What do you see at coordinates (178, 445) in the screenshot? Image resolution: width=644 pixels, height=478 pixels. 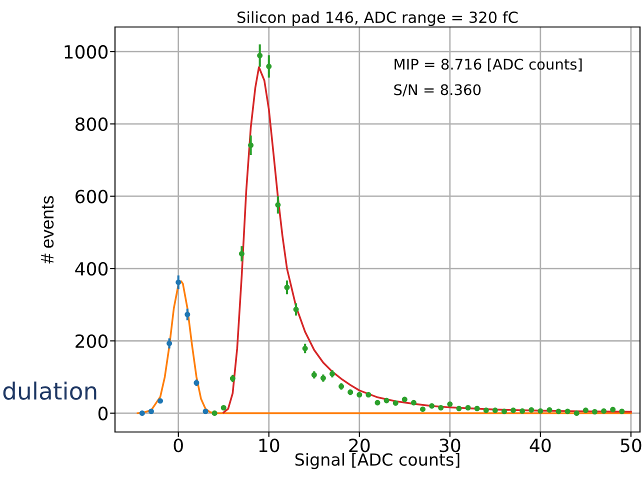 I see `x-tick-label: 0` at bounding box center [178, 445].